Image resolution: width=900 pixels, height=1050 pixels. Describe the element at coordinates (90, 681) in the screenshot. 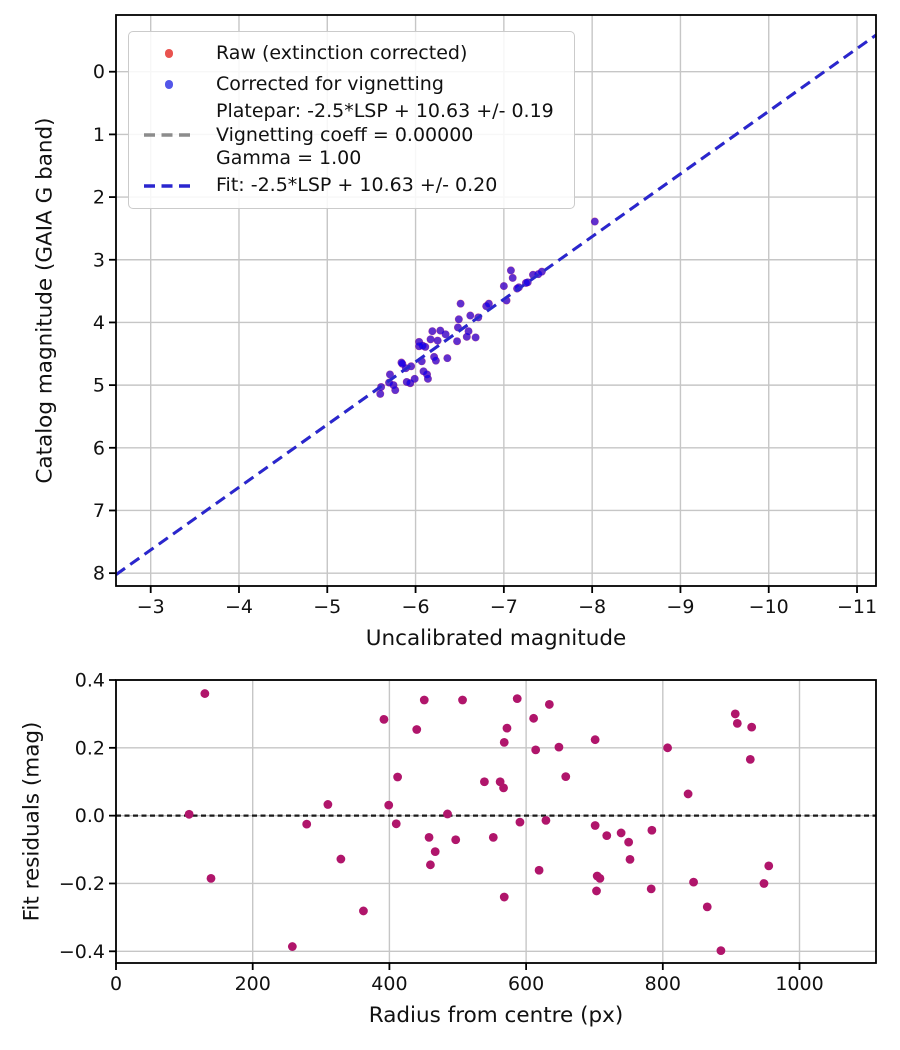

I see `y-tick-label: 0.4` at that location.